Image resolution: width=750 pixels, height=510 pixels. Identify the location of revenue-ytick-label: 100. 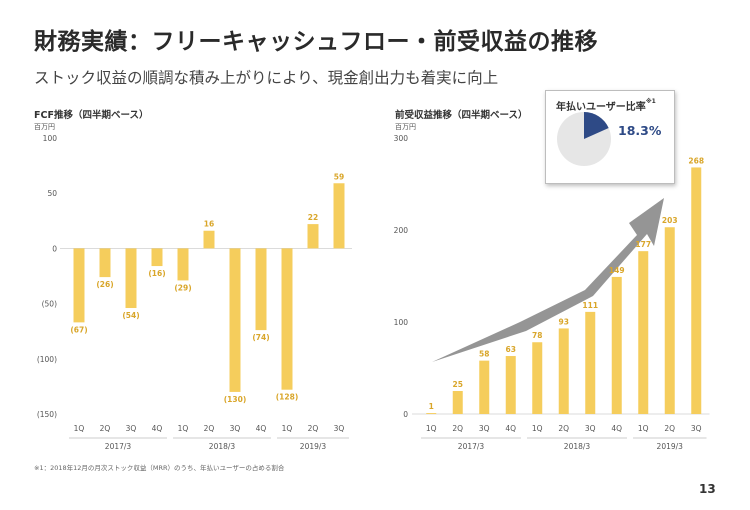
(401, 322).